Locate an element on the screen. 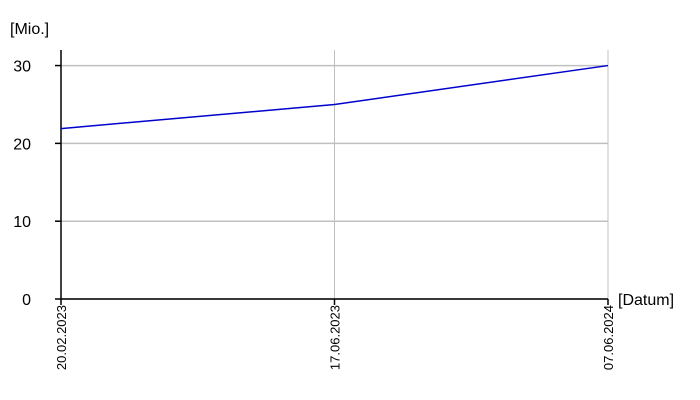  y-tick-label: 10 is located at coordinates (22, 222).